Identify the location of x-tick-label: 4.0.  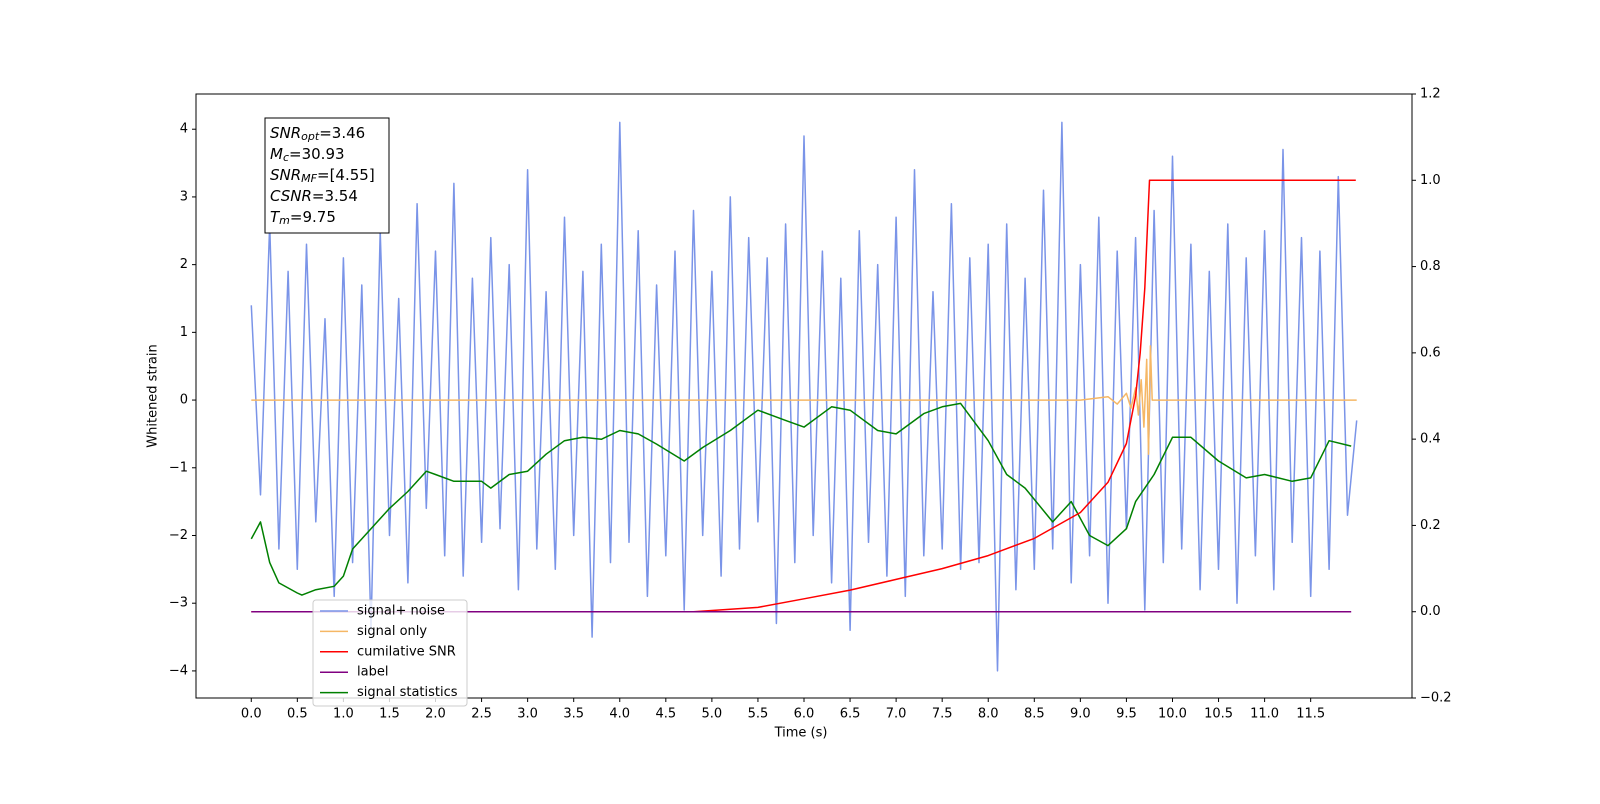
(619, 714).